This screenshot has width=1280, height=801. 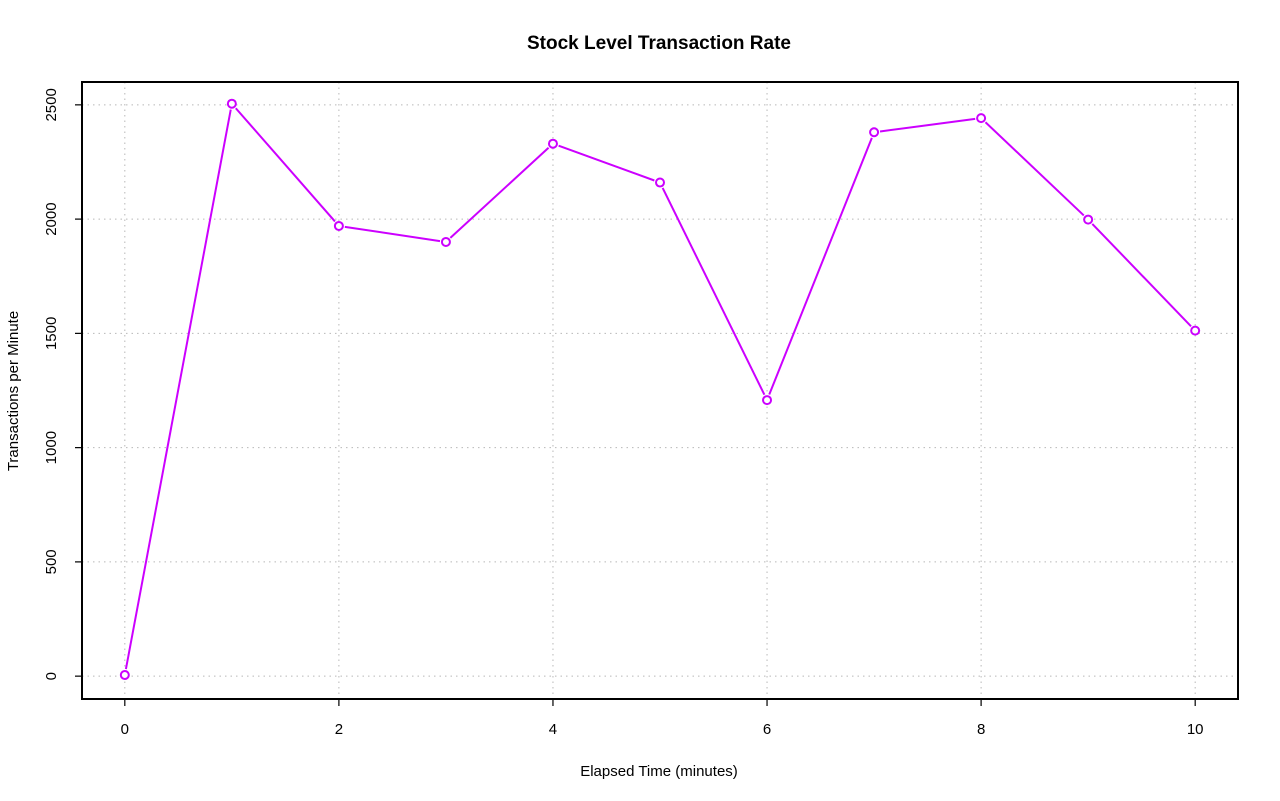 I want to click on y-tick-label: 500, so click(x=51, y=561).